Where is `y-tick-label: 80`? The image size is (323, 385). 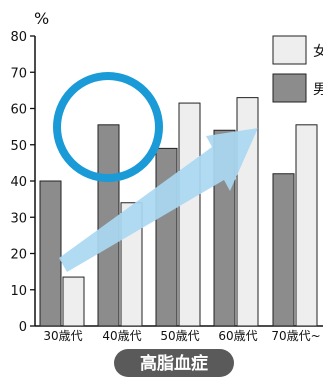
y-tick-label: 80 is located at coordinates (18, 37).